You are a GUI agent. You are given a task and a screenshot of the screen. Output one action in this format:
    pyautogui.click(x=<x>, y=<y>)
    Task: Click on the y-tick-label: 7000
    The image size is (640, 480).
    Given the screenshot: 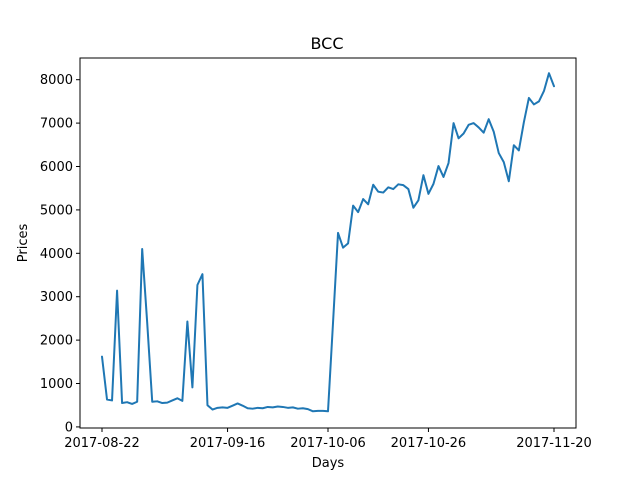 What is the action you would take?
    pyautogui.click(x=56, y=124)
    